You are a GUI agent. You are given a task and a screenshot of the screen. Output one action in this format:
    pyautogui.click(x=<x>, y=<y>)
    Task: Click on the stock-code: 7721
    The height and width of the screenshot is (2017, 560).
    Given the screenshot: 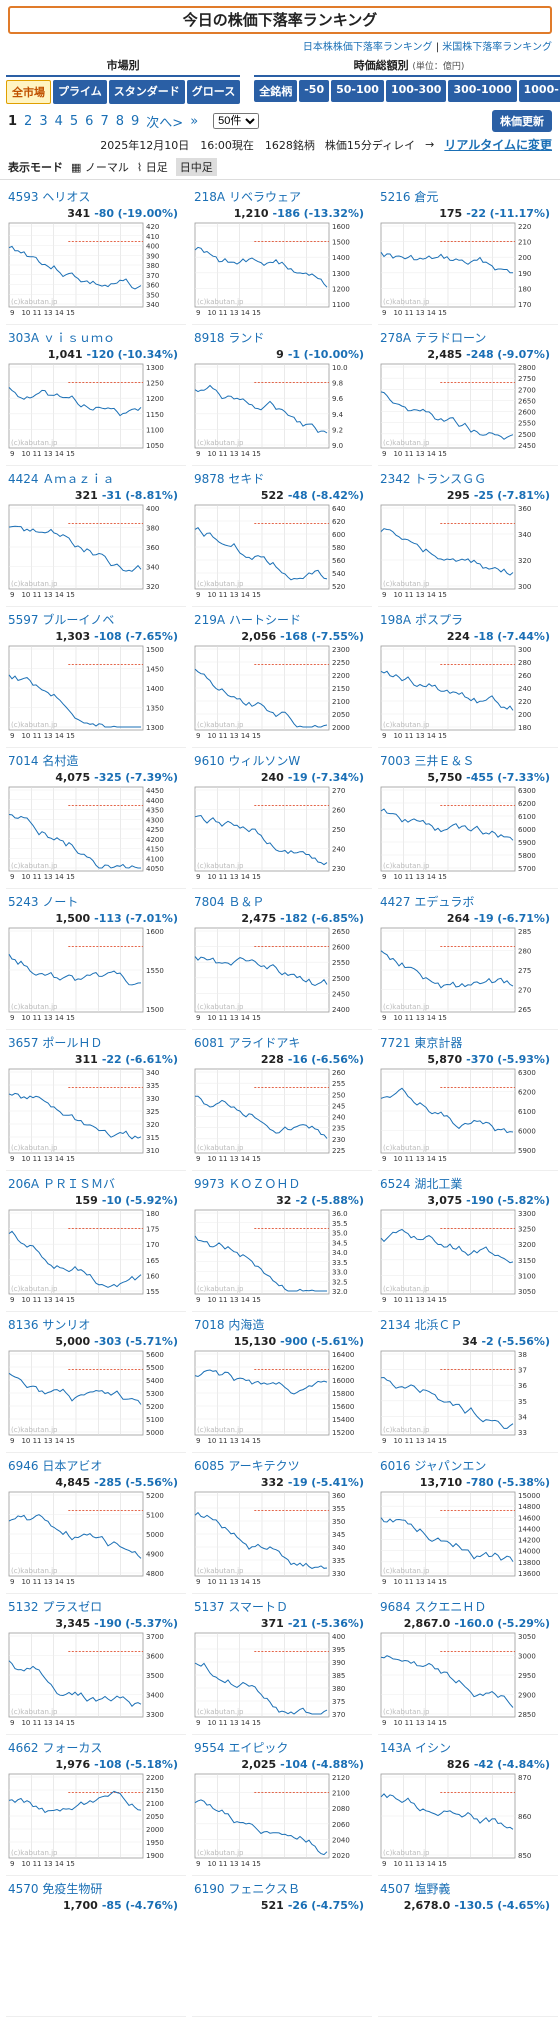 What is the action you would take?
    pyautogui.click(x=395, y=1043)
    